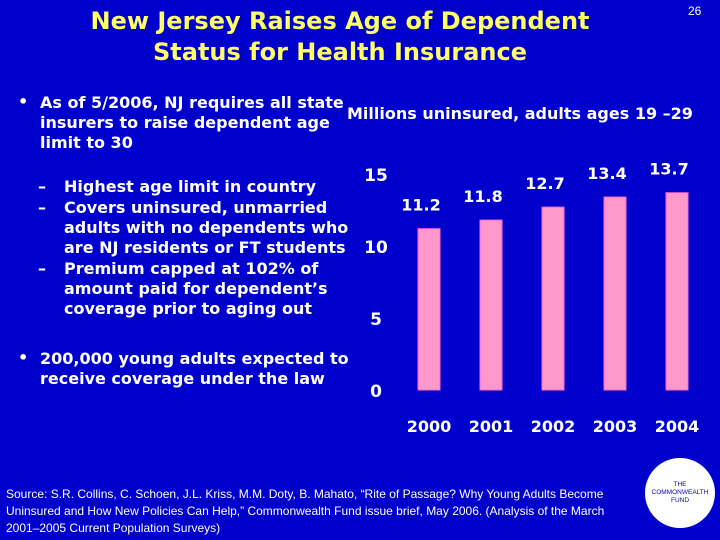 The width and height of the screenshot is (720, 540). What do you see at coordinates (376, 392) in the screenshot?
I see `y-tick-label: 0` at bounding box center [376, 392].